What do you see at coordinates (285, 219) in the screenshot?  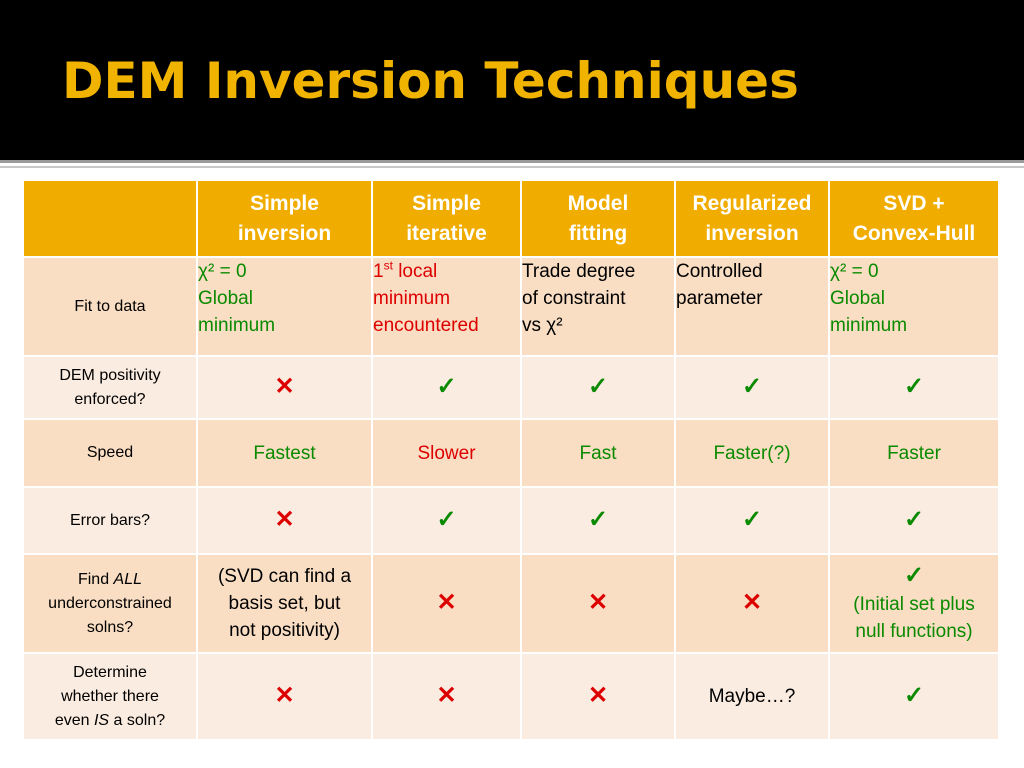 I see `col-header-simple-inversion: Simple inversion` at bounding box center [285, 219].